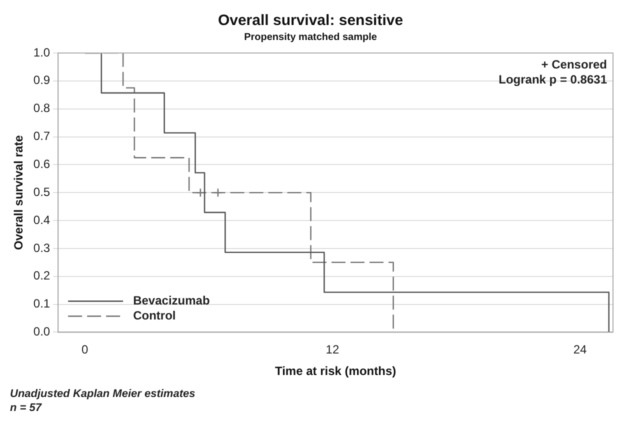 This screenshot has height=436, width=627. Describe the element at coordinates (41, 163) in the screenshot. I see `y-tick-label: 0.6` at that location.